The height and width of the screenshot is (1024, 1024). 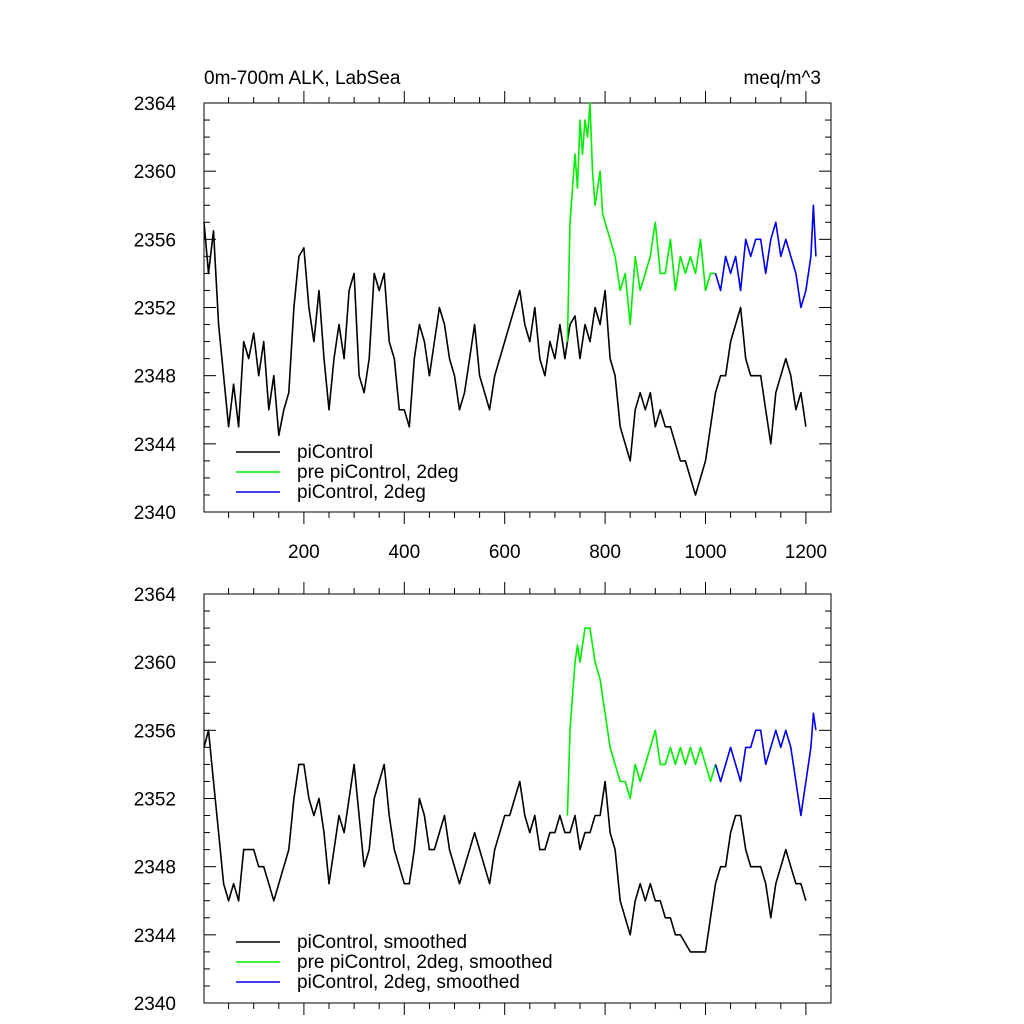 I want to click on legend-label: piControl, 2deg, so click(x=361, y=492).